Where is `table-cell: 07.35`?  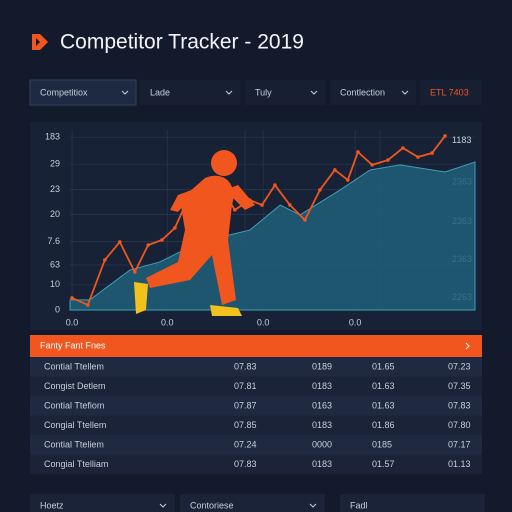
table-cell: 07.35 is located at coordinates (459, 386).